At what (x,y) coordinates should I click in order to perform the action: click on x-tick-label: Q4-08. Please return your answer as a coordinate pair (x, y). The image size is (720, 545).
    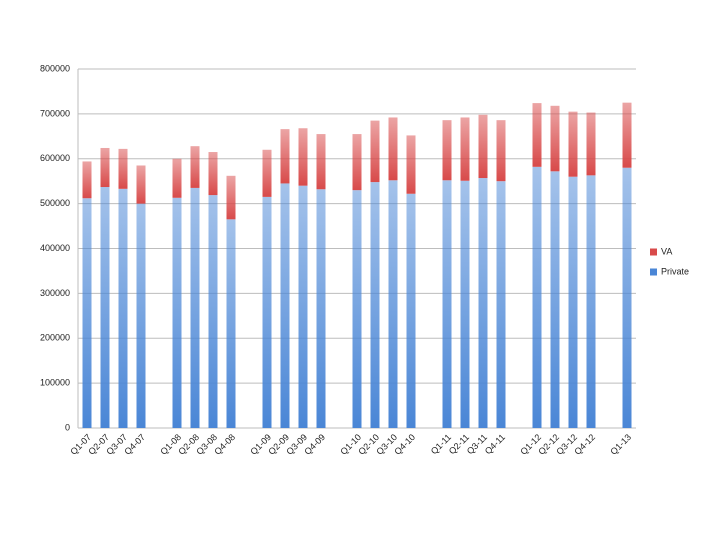
    Looking at the image, I should click on (224, 444).